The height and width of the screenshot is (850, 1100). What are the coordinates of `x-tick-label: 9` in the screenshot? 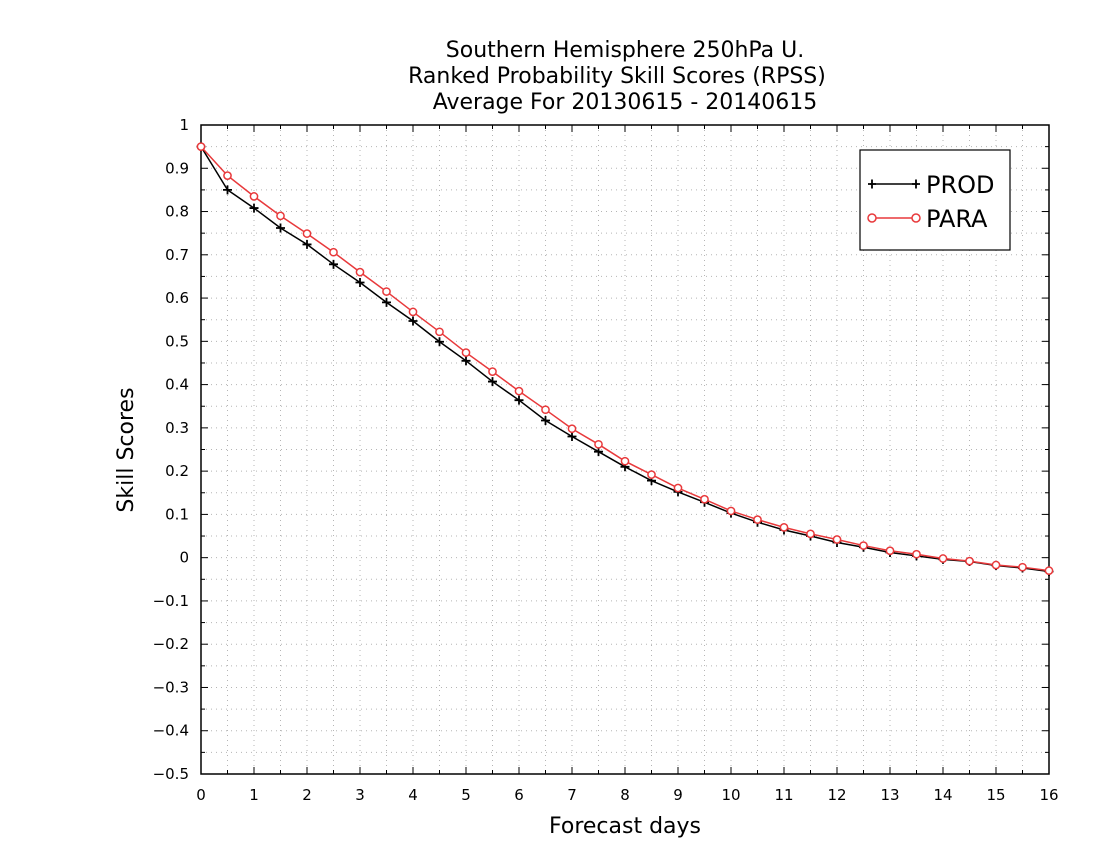 It's located at (678, 795).